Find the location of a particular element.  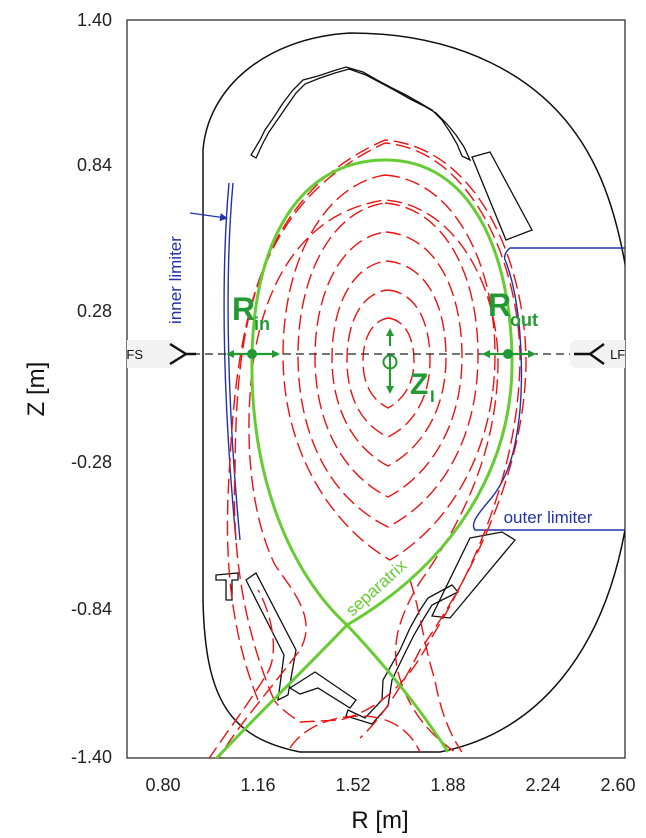

y-tick-label-2: 0.84 is located at coordinates (94, 165).